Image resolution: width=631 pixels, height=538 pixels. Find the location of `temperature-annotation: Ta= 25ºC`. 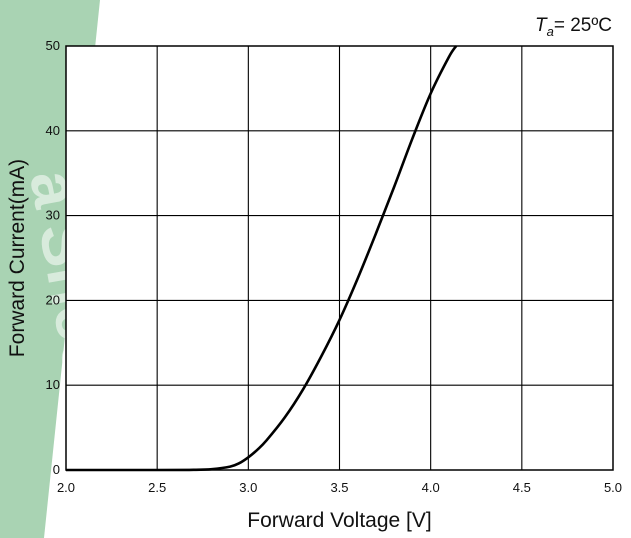

temperature-annotation: Ta= 25ºC is located at coordinates (573, 27).